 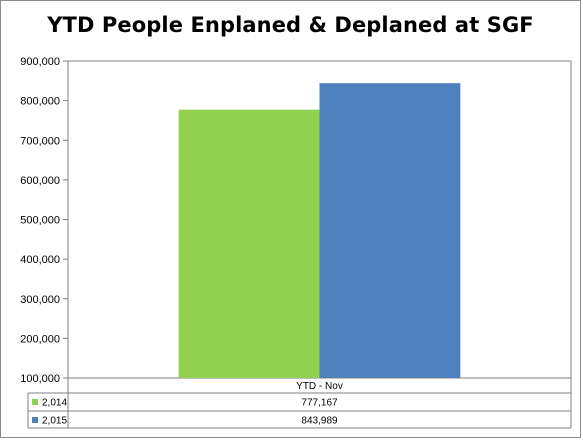 What do you see at coordinates (319, 403) in the screenshot?
I see `table-value: 777,167` at bounding box center [319, 403].